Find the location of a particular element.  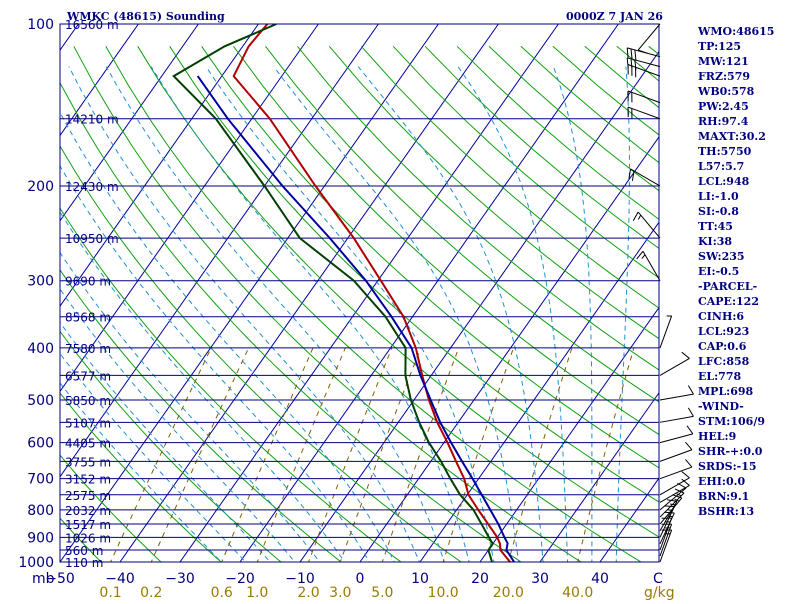

chart-title: WMKC (48615) Sounding is located at coordinates (145, 16).